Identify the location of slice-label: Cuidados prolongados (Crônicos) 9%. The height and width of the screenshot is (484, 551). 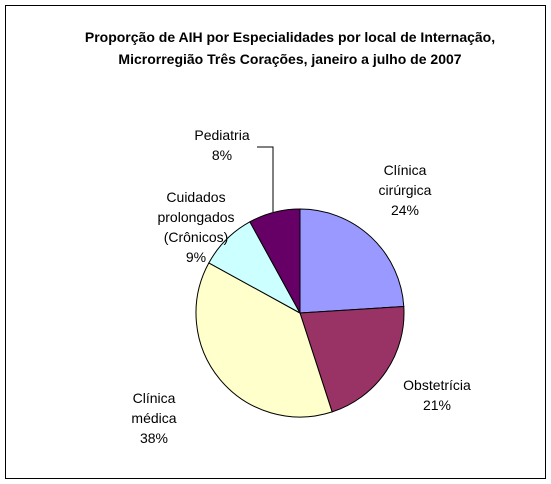
(196, 227).